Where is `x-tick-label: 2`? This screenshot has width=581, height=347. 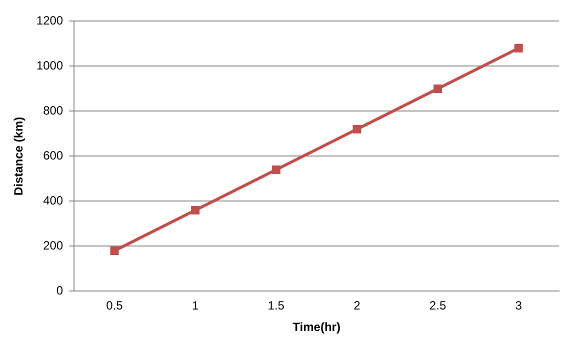
x-tick-label: 2 is located at coordinates (357, 305).